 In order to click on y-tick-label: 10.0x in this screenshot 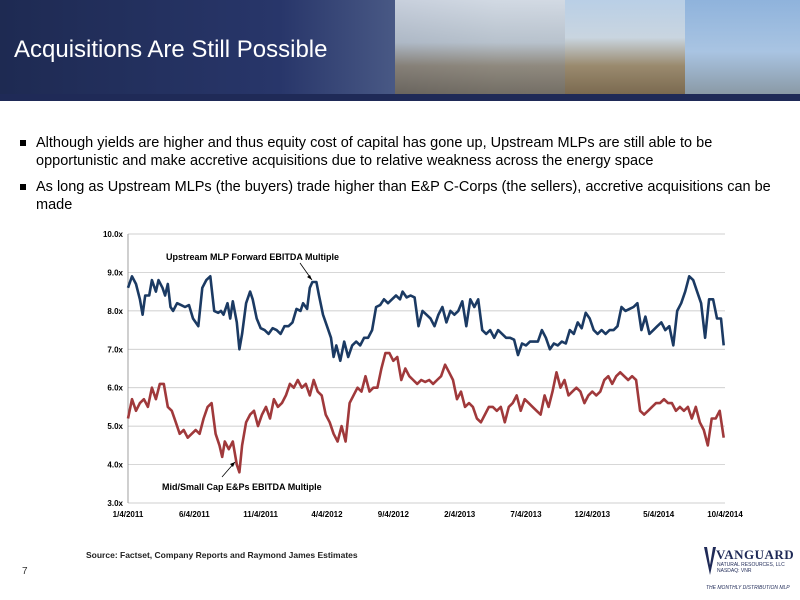, I will do `click(113, 234)`.